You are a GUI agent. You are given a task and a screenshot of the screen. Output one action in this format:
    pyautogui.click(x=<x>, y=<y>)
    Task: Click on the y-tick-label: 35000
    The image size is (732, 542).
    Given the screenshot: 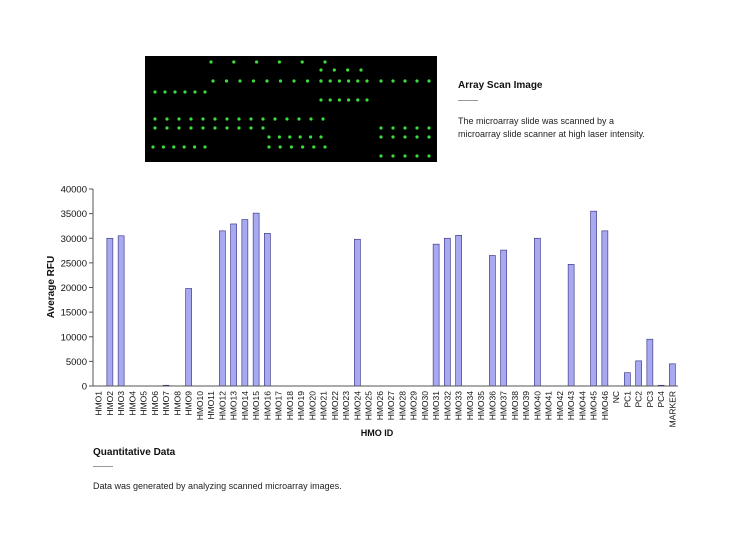 What is the action you would take?
    pyautogui.click(x=74, y=214)
    